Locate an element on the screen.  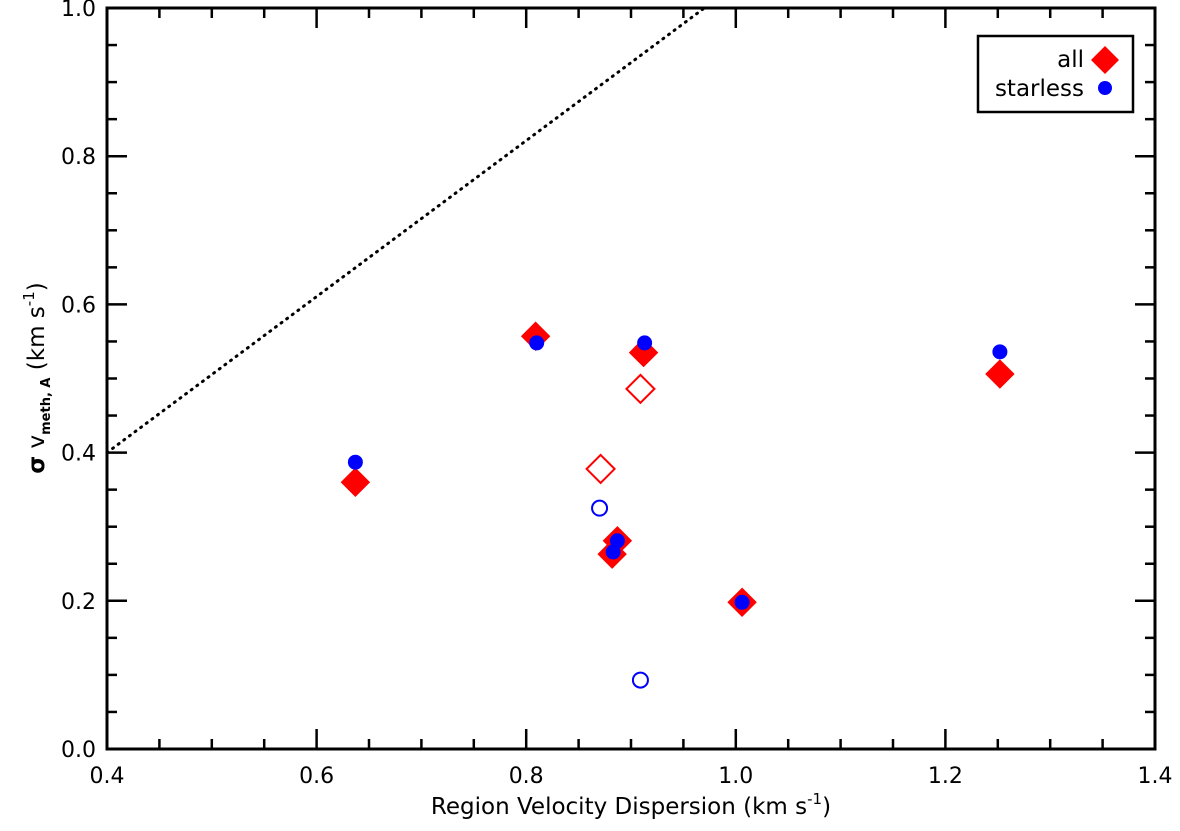
y-axis-title: σ vmeth, A (km s-1) is located at coordinates (37, 377).